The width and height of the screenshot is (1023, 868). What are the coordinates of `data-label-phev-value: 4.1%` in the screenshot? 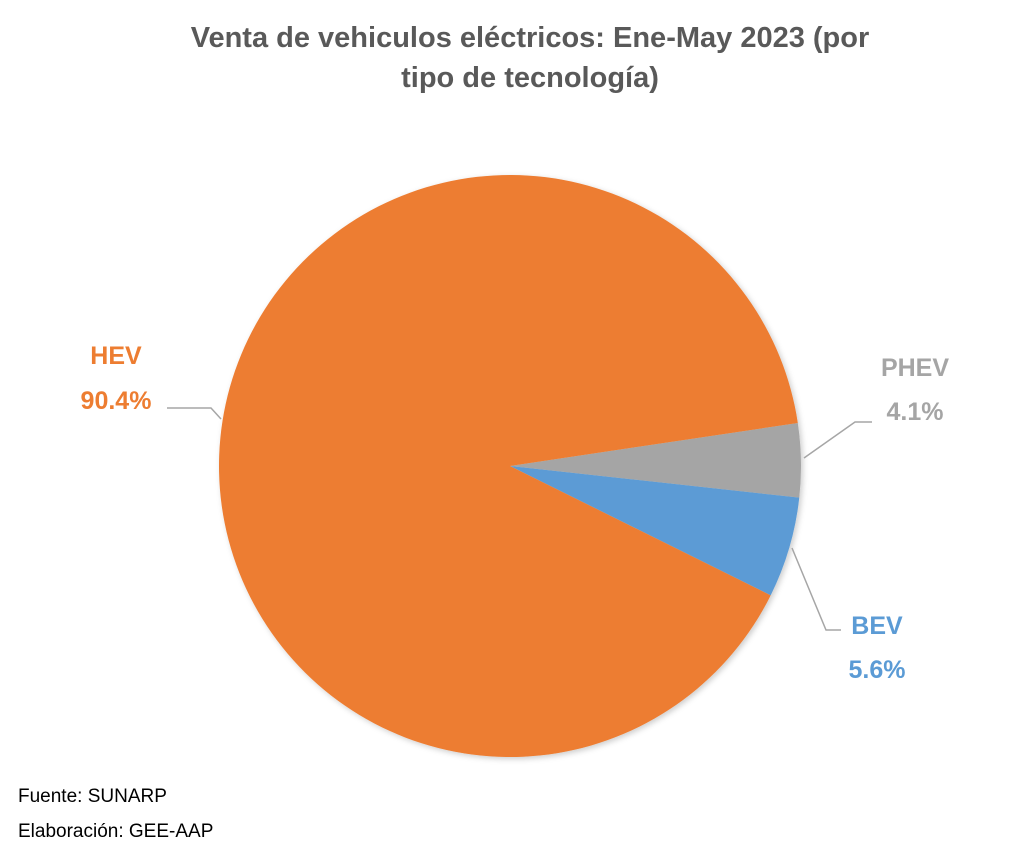 It's located at (915, 412).